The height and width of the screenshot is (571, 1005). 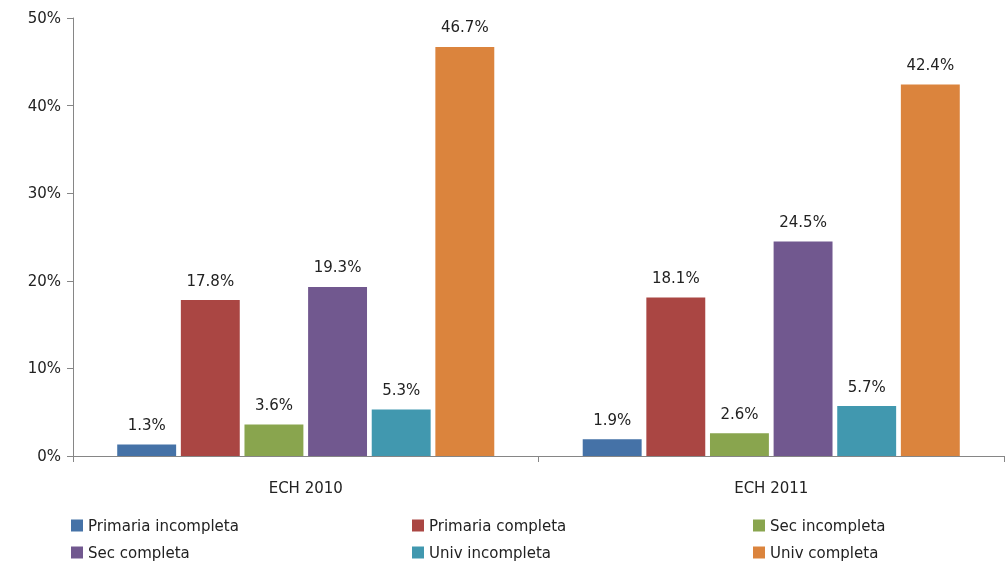 What do you see at coordinates (803, 221) in the screenshot?
I see `data-label: 24.5%` at bounding box center [803, 221].